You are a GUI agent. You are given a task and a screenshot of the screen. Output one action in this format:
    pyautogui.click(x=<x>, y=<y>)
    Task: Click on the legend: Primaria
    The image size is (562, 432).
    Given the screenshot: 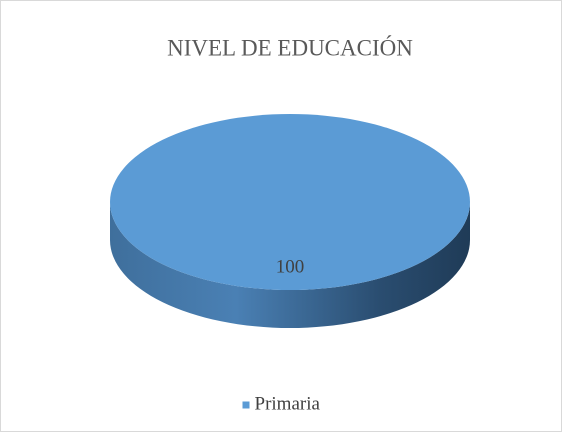 What is the action you would take?
    pyautogui.click(x=281, y=403)
    